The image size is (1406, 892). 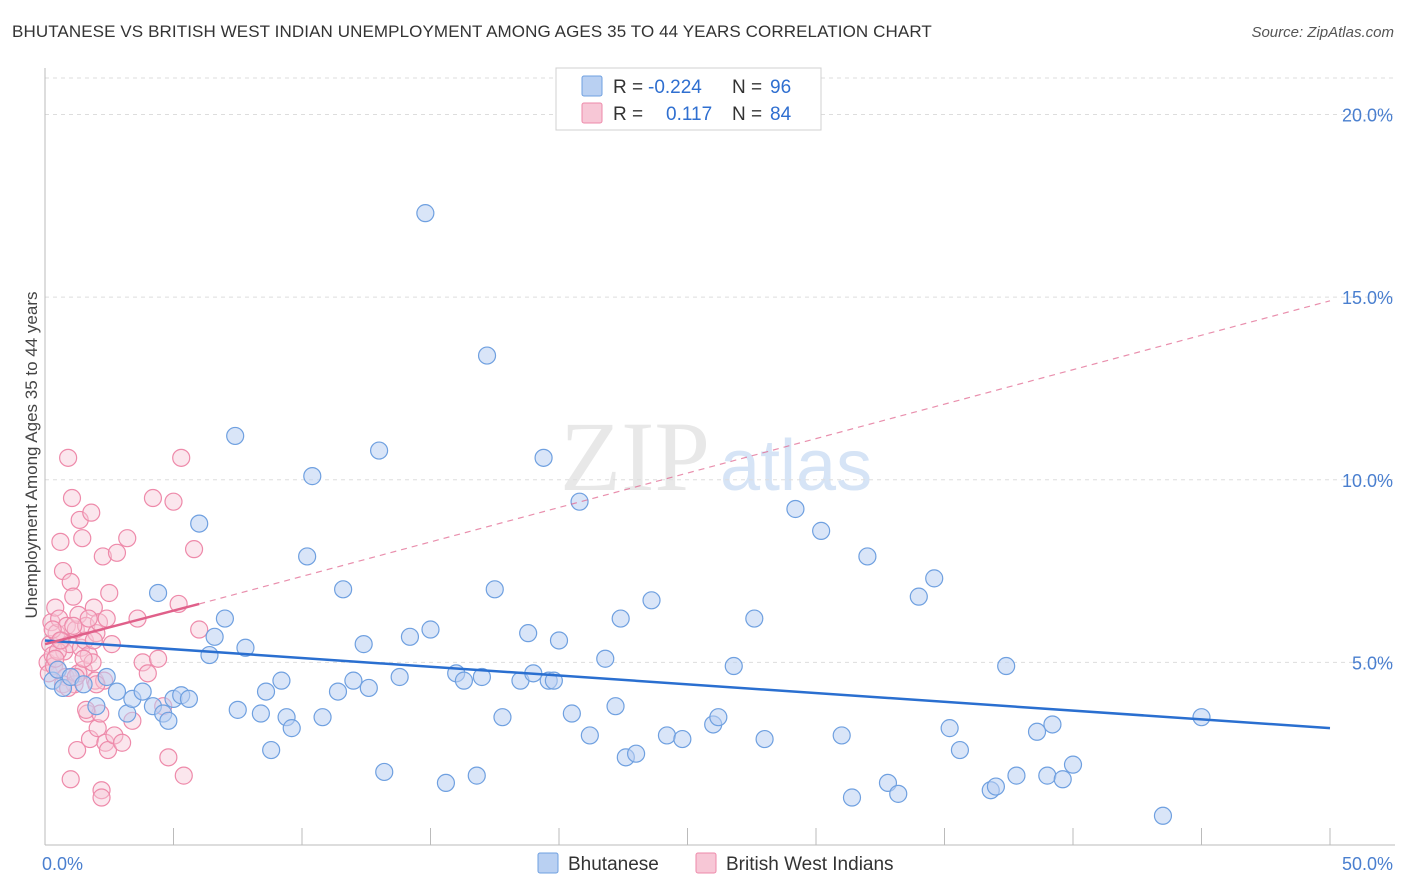 I want to click on y-tick-label: 10.0%, so click(x=1367, y=481).